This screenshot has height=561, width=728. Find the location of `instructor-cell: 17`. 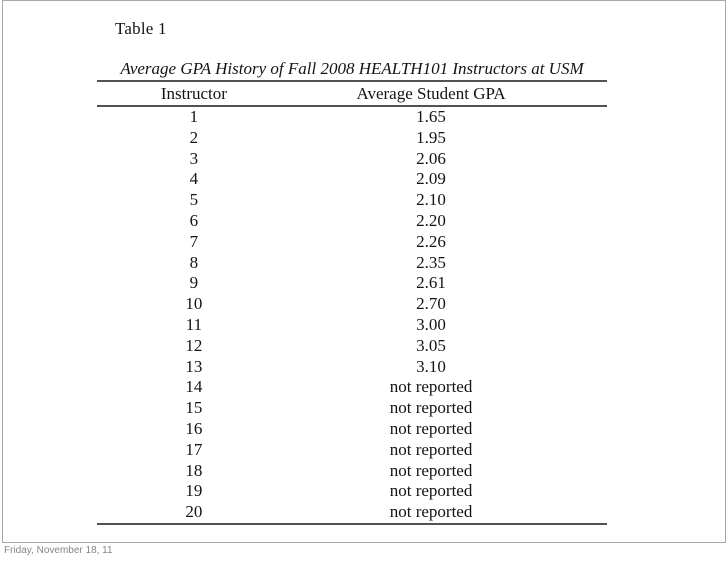

instructor-cell: 17 is located at coordinates (194, 449).